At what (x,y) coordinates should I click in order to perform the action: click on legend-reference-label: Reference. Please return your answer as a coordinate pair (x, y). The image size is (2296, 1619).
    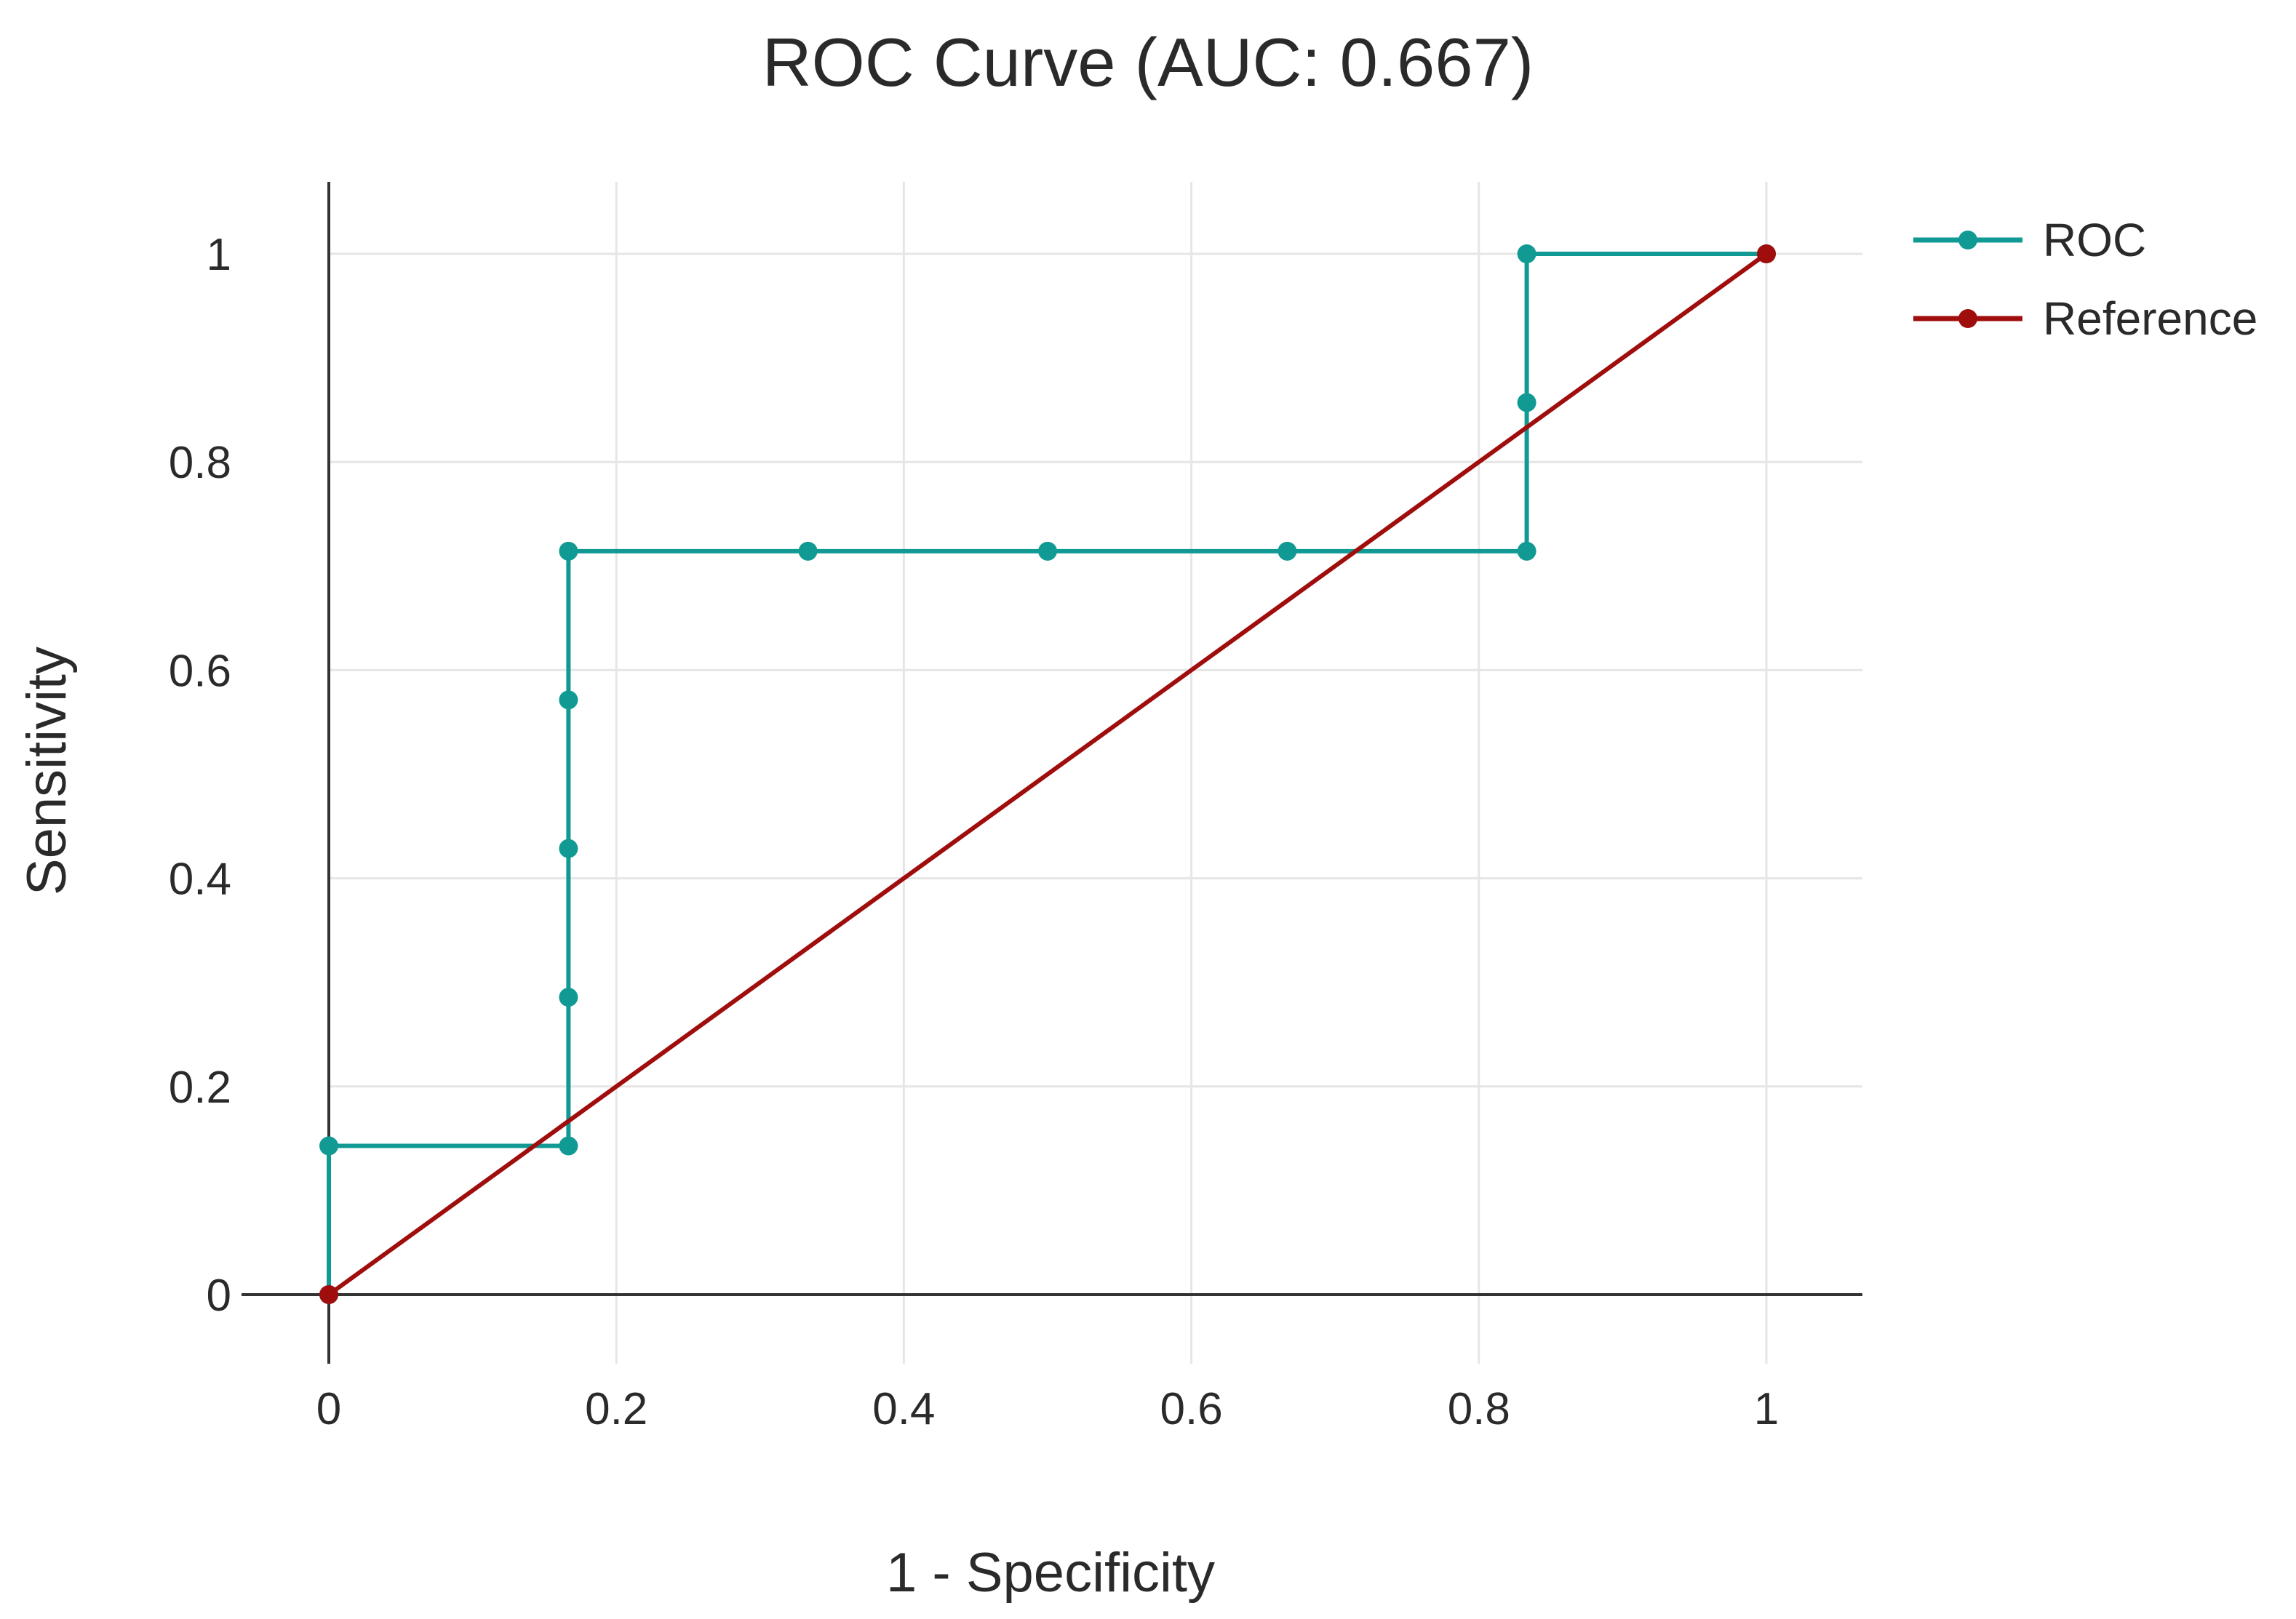
    Looking at the image, I should click on (2150, 318).